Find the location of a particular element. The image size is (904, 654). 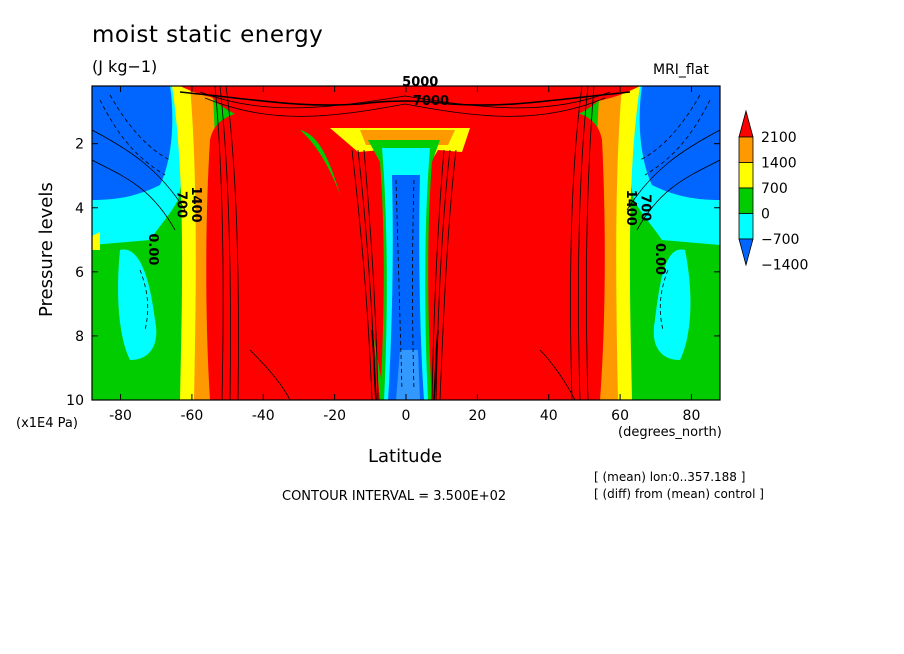

field-right-cyan-lower is located at coordinates (672, 304).